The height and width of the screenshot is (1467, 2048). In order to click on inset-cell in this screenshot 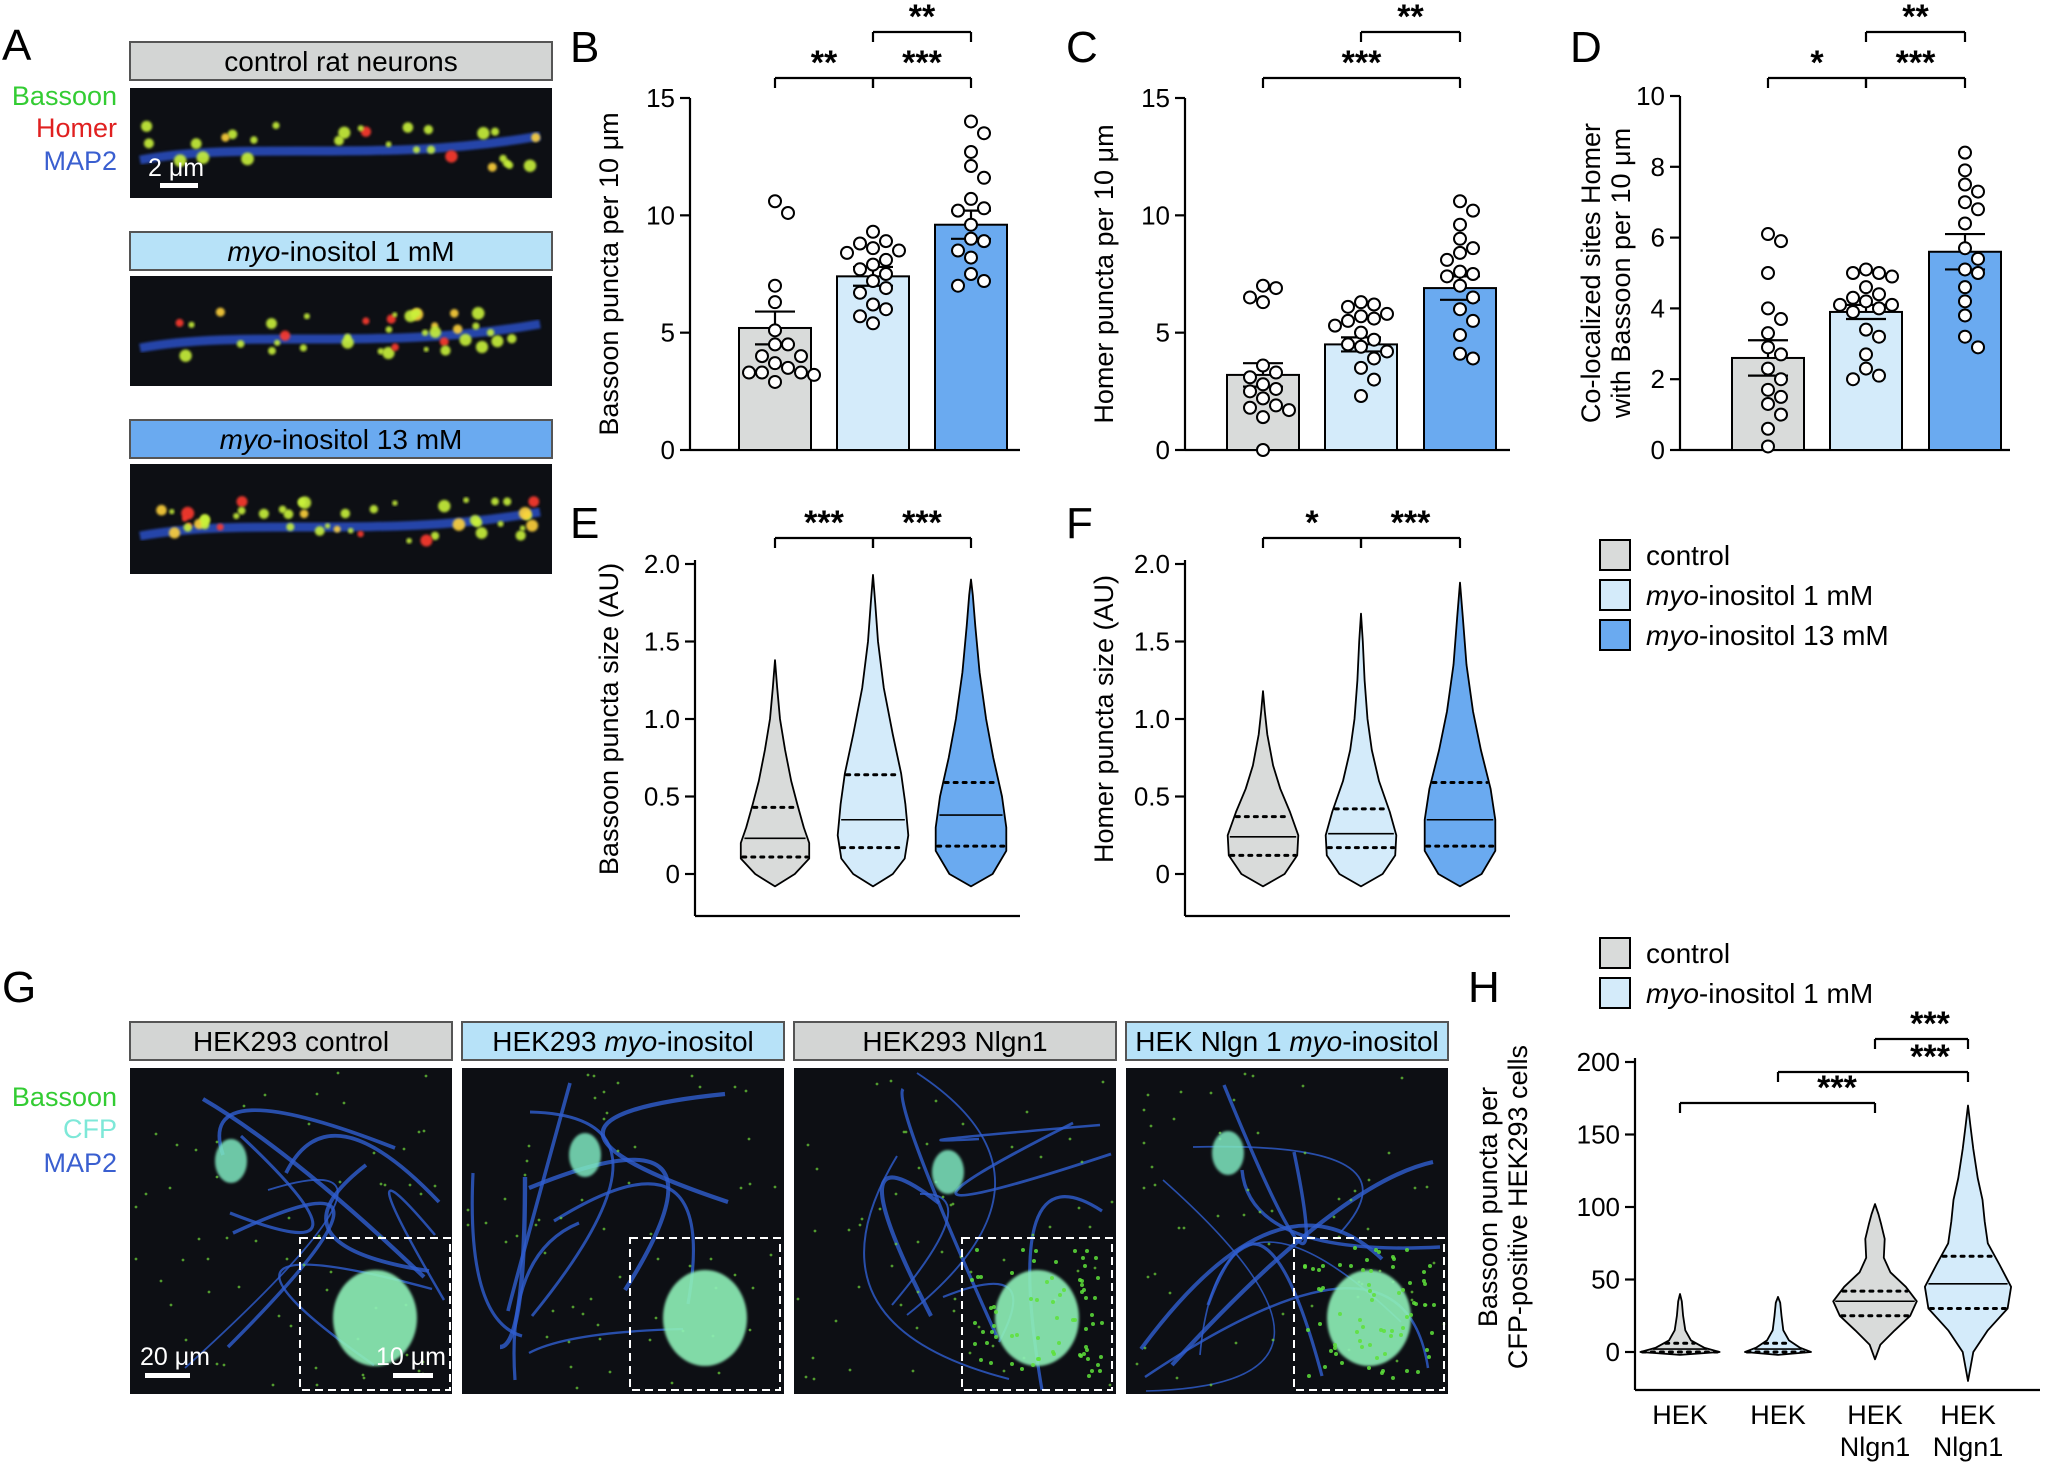, I will do `click(705, 1318)`.